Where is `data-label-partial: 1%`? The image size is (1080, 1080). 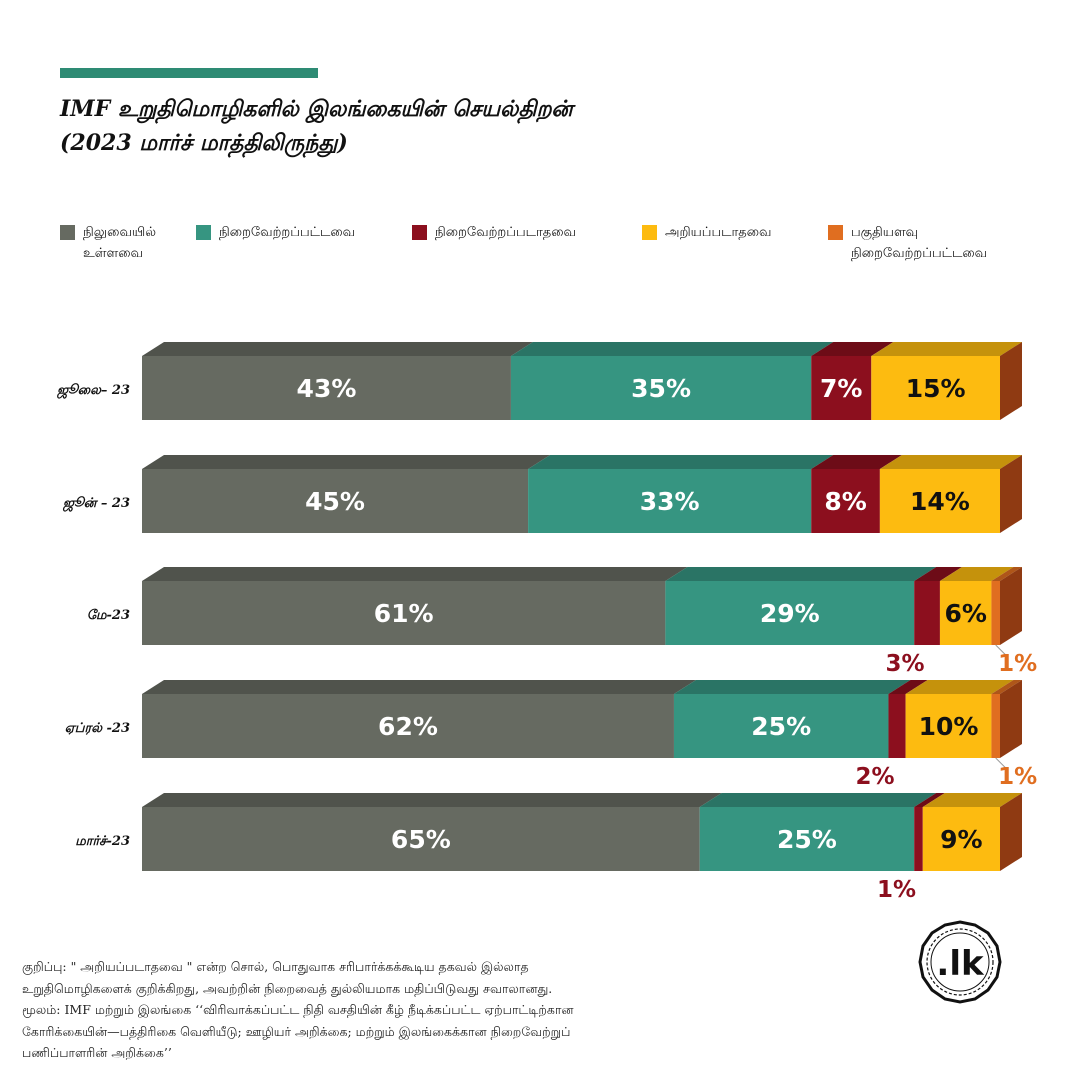
data-label-partial: 1% is located at coordinates (1017, 664).